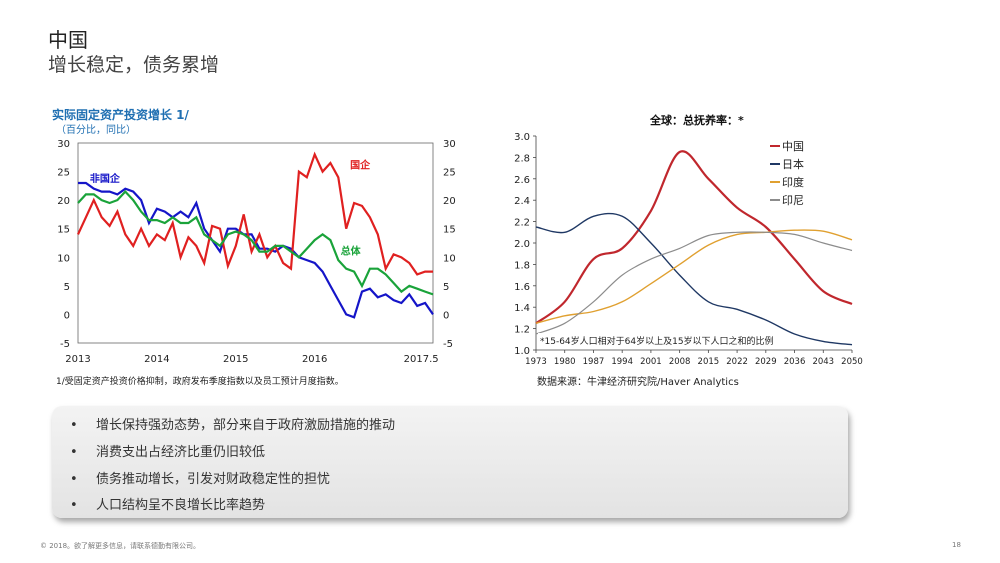  I want to click on x-tick-label: 2001, so click(651, 362).